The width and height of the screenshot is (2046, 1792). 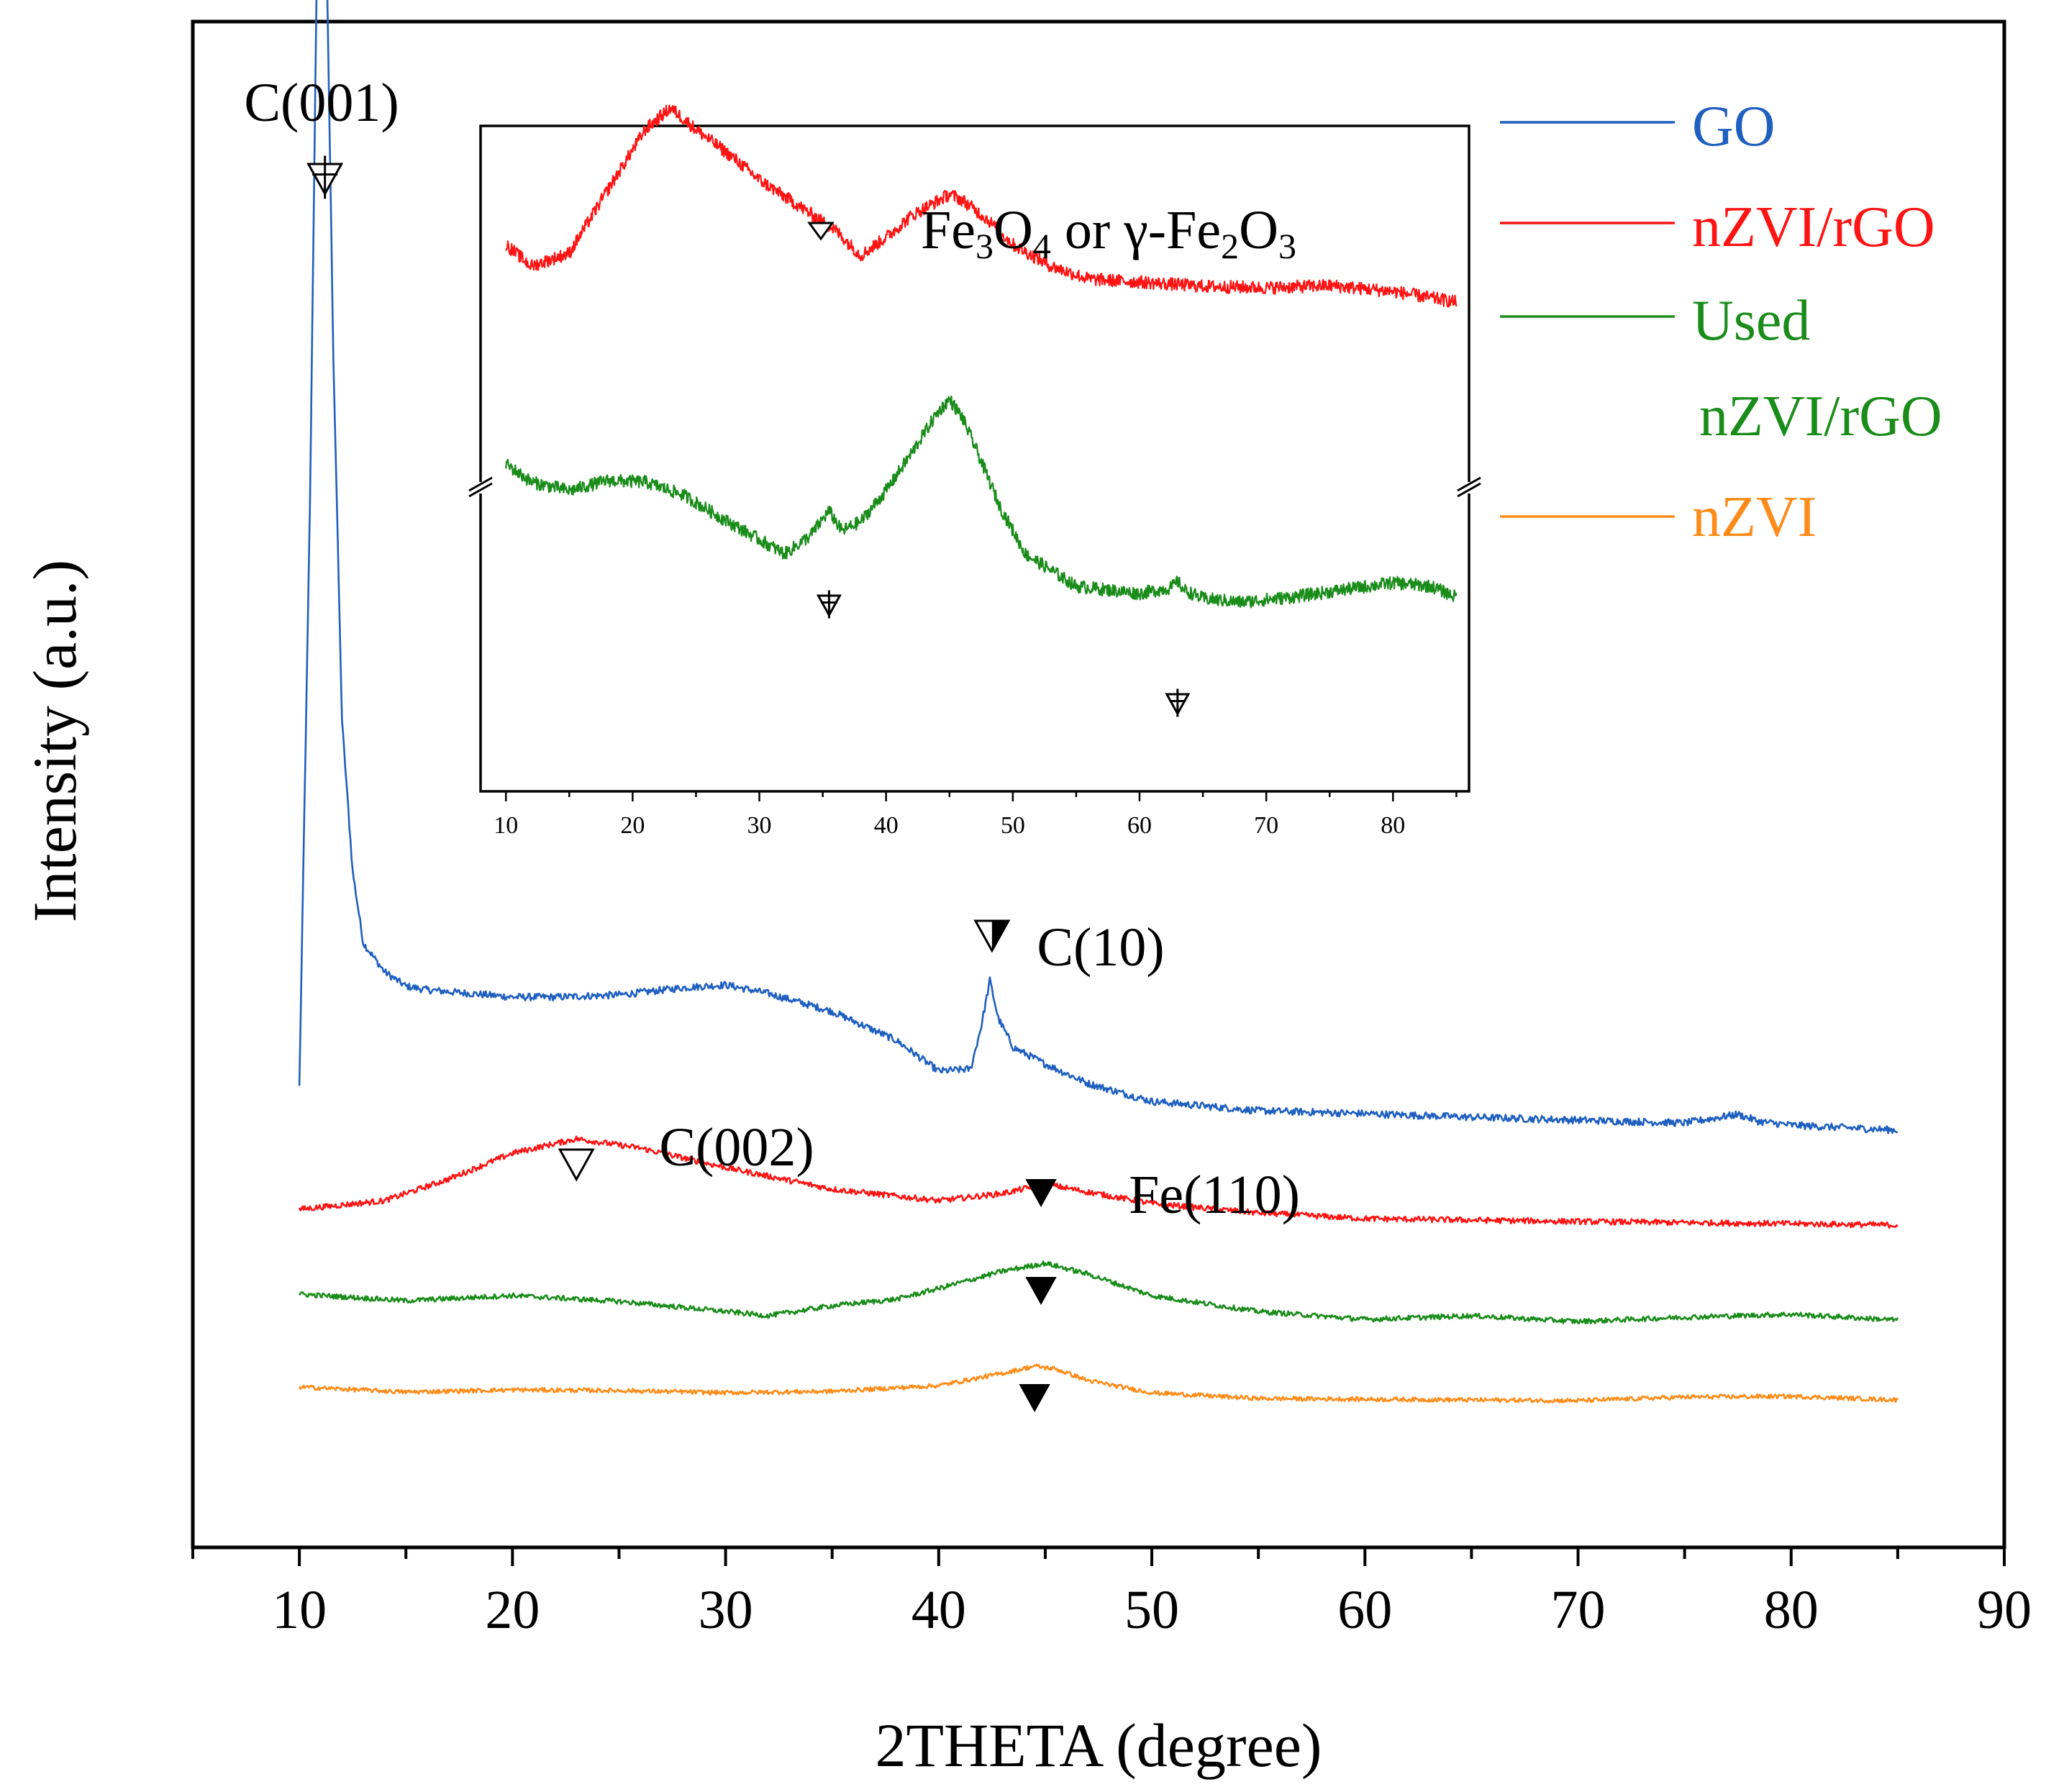 What do you see at coordinates (1003, 653) in the screenshot?
I see `inset-peak-markers` at bounding box center [1003, 653].